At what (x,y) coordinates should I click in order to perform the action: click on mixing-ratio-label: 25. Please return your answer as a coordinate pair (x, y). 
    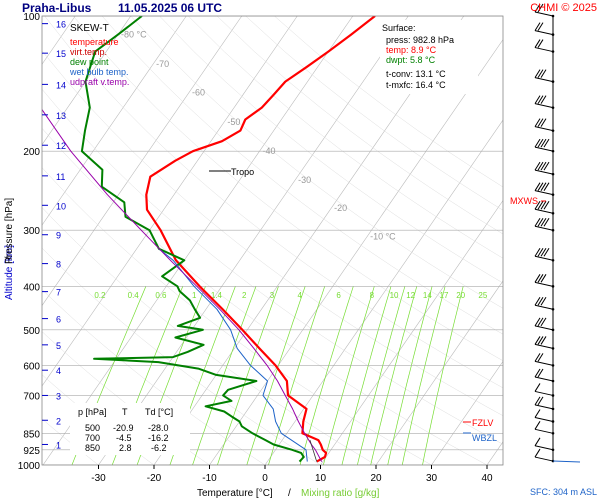
    Looking at the image, I should click on (482, 295).